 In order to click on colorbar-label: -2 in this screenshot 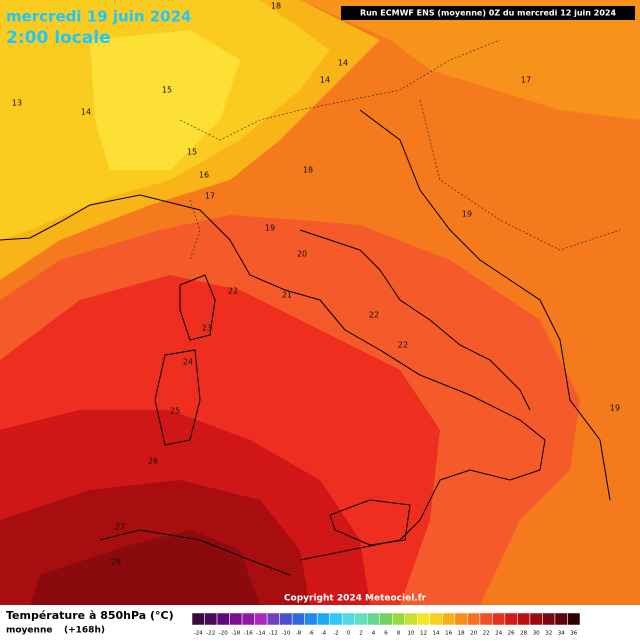, I will do `click(335, 634)`.